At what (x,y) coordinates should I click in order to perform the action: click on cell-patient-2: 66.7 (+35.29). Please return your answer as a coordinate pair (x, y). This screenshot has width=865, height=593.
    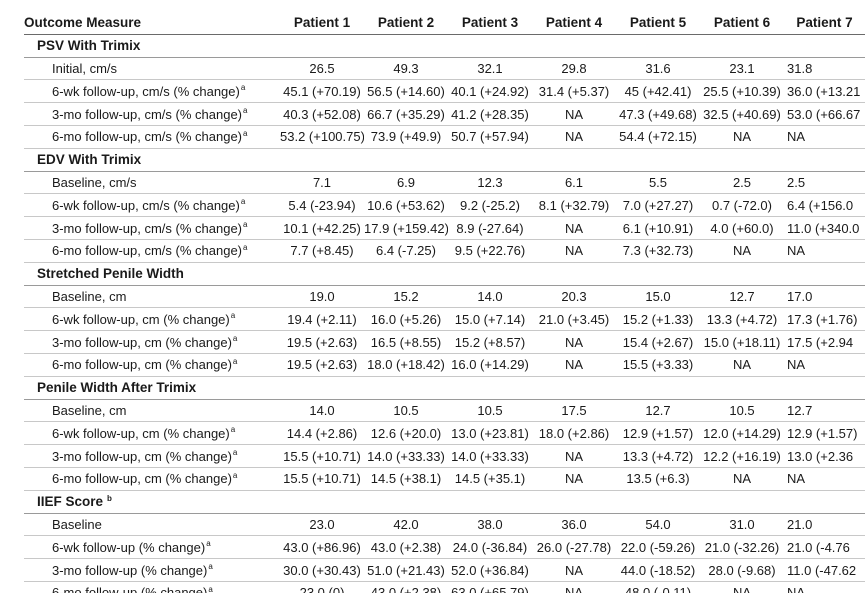
    Looking at the image, I should click on (406, 114).